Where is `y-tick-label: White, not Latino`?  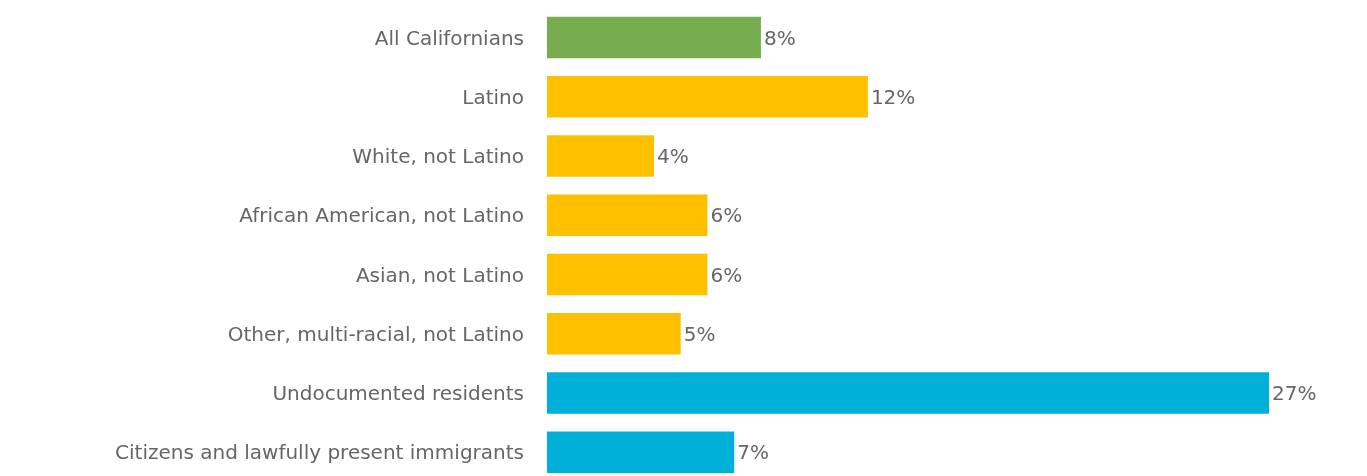
y-tick-label: White, not Latino is located at coordinates (438, 156).